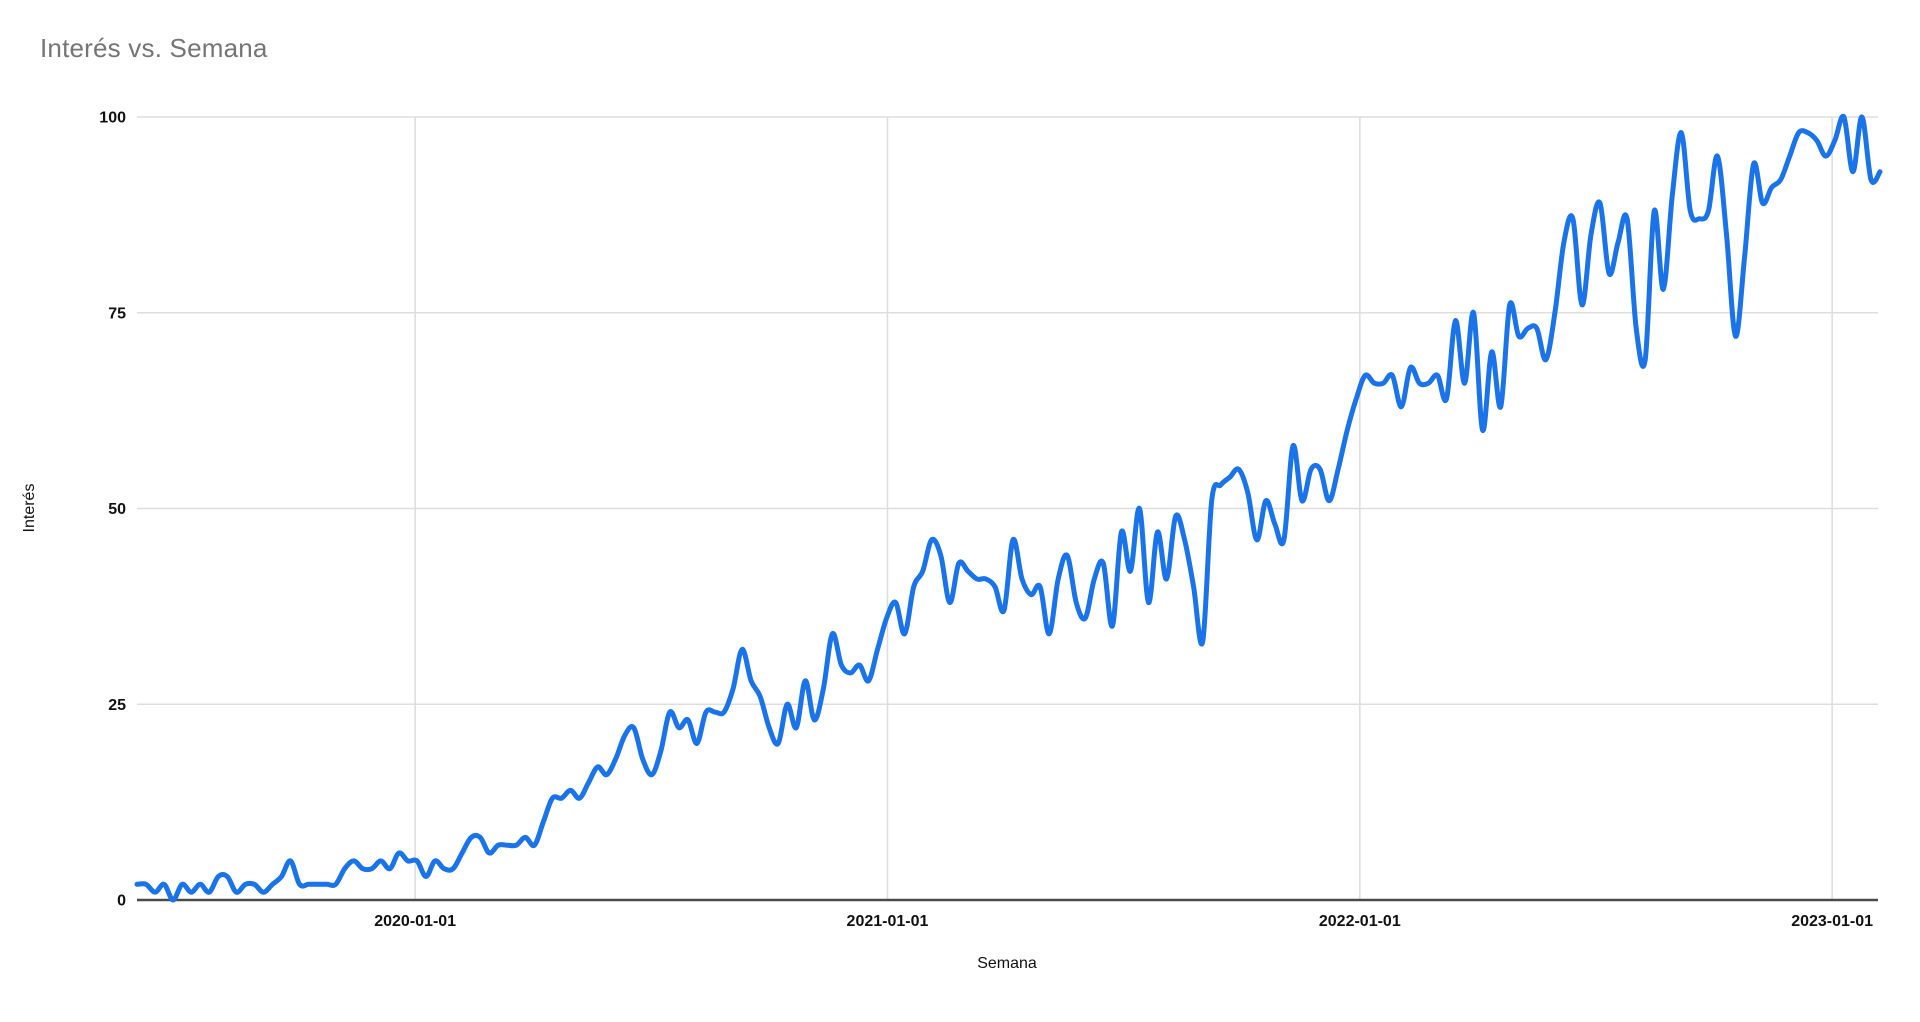 The image size is (1920, 1022). What do you see at coordinates (117, 509) in the screenshot?
I see `y-tick-label: 50` at bounding box center [117, 509].